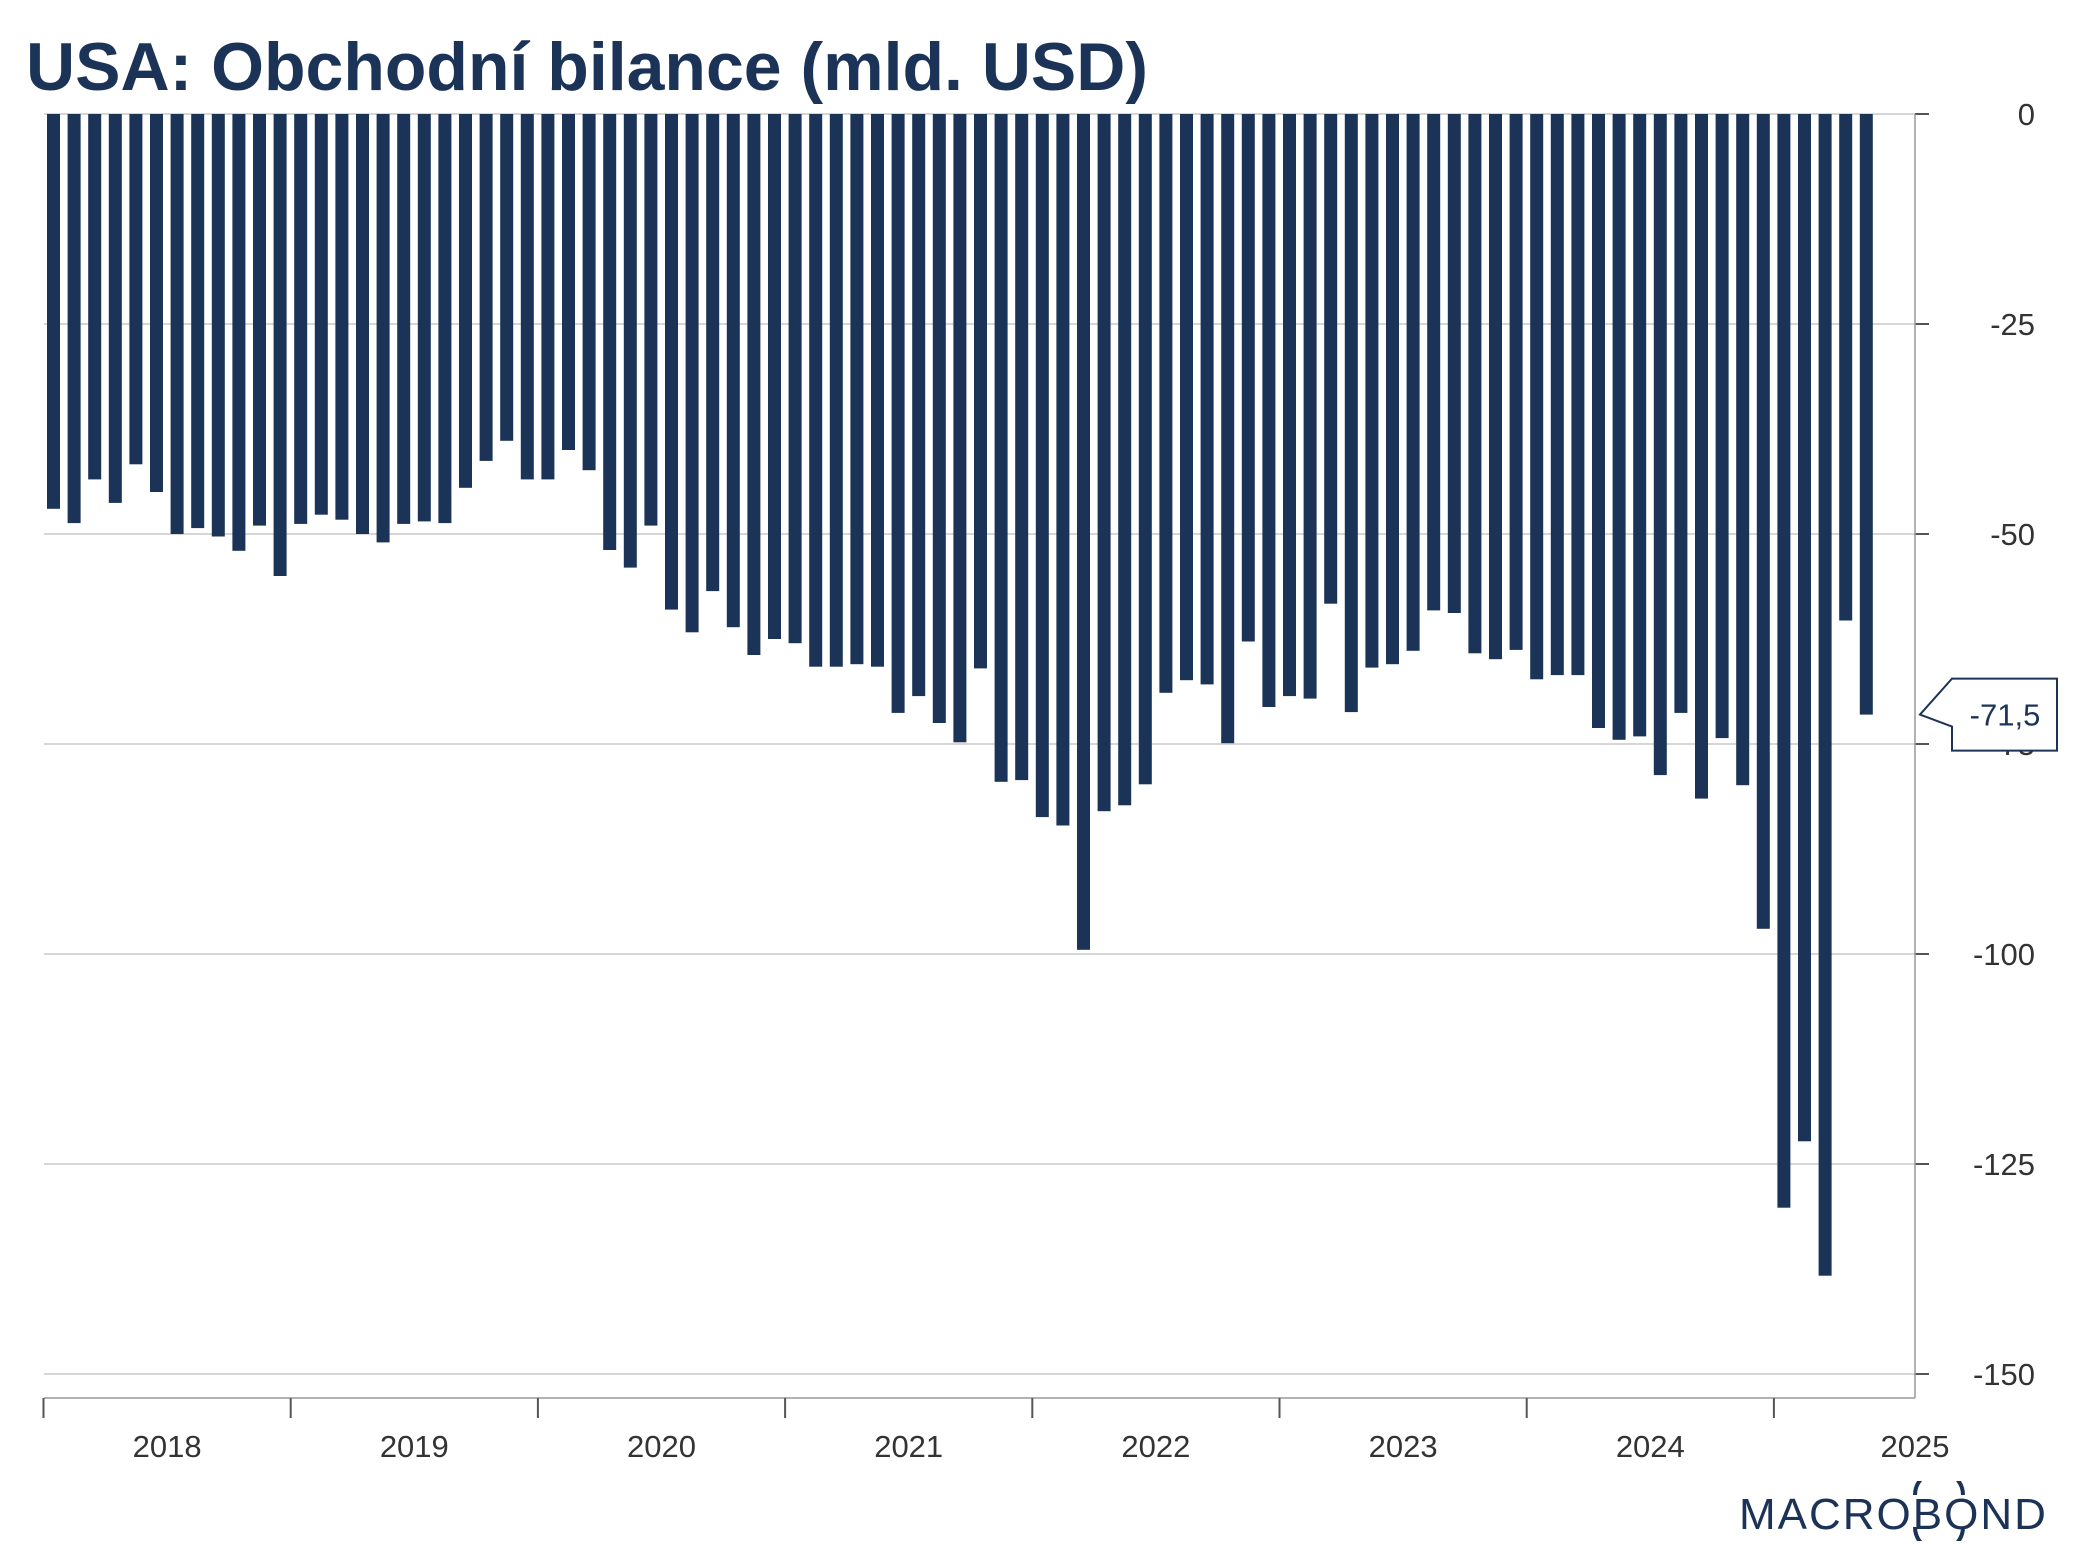 Image resolution: width=2093 pixels, height=1568 pixels. What do you see at coordinates (661, 1446) in the screenshot?
I see `x-tick-label: 2020` at bounding box center [661, 1446].